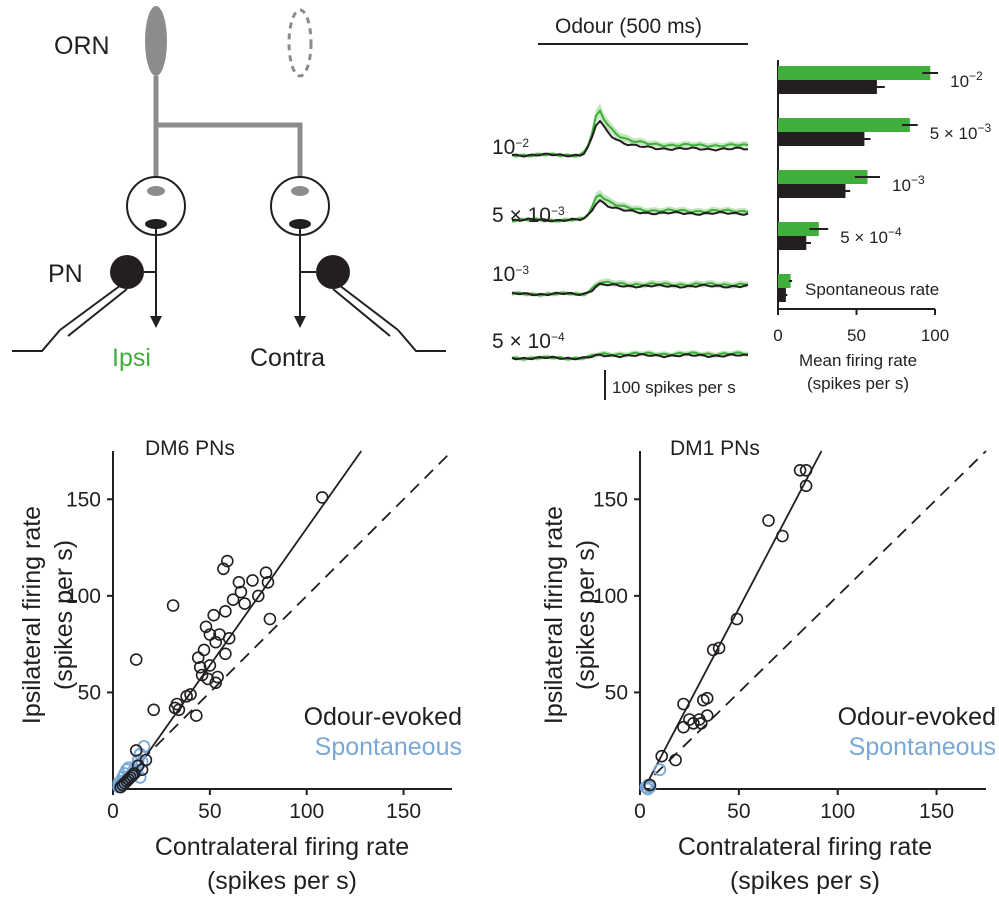  What do you see at coordinates (872, 289) in the screenshot?
I see `bar-category-label: Spontaneous rate` at bounding box center [872, 289].